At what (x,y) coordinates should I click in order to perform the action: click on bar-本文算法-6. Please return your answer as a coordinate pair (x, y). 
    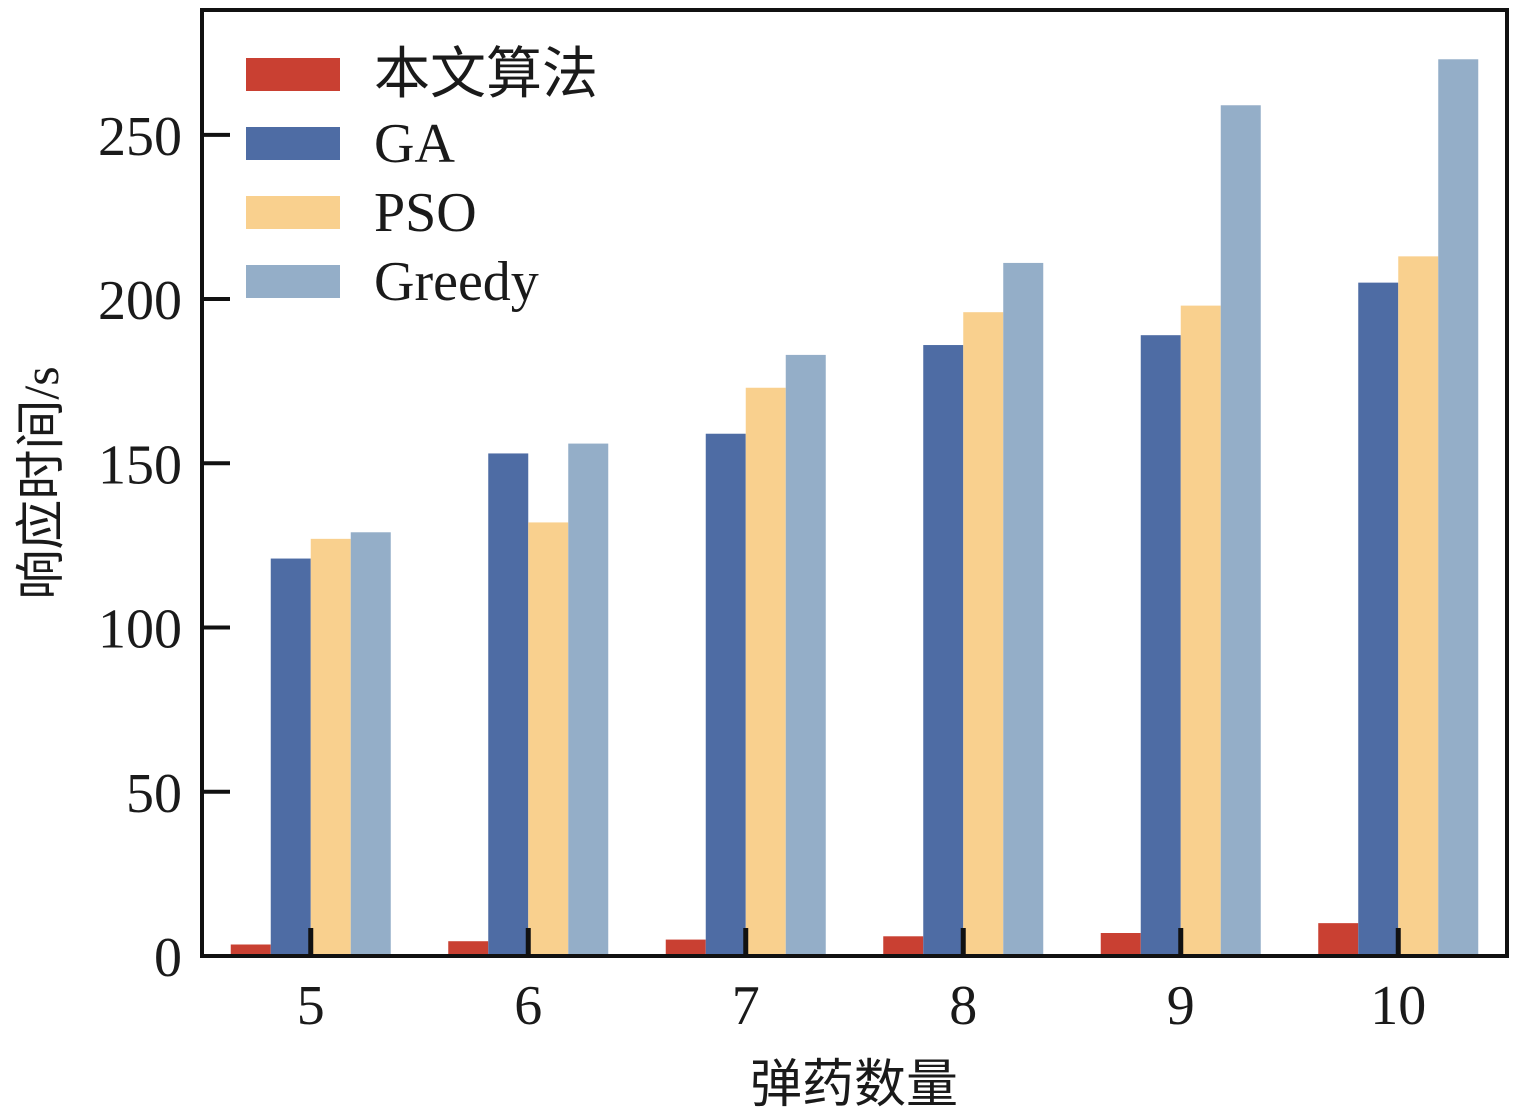
    Looking at the image, I should click on (468, 948).